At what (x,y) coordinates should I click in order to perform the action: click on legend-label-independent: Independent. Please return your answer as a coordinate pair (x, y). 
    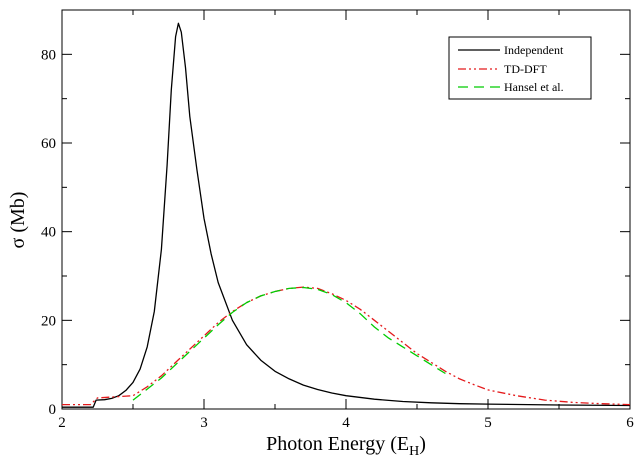
    Looking at the image, I should click on (534, 50).